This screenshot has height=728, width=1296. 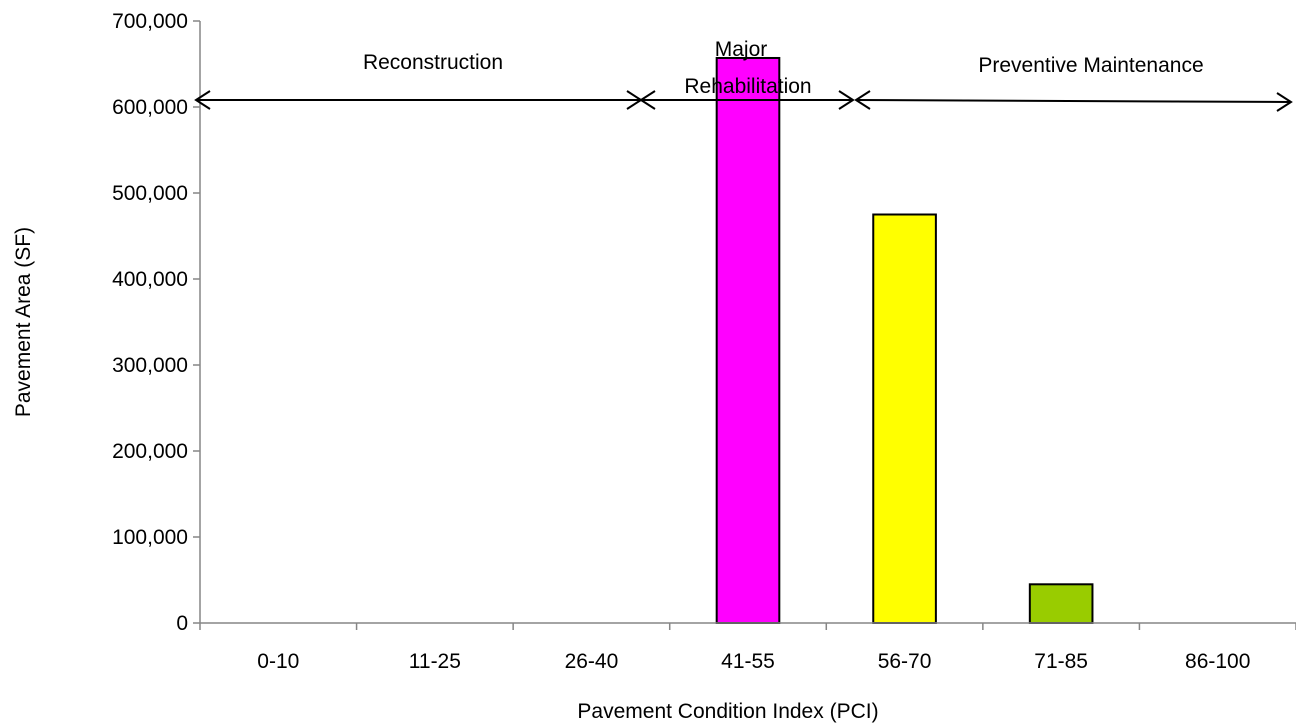 I want to click on x-tick-label: 11-25, so click(x=435, y=661).